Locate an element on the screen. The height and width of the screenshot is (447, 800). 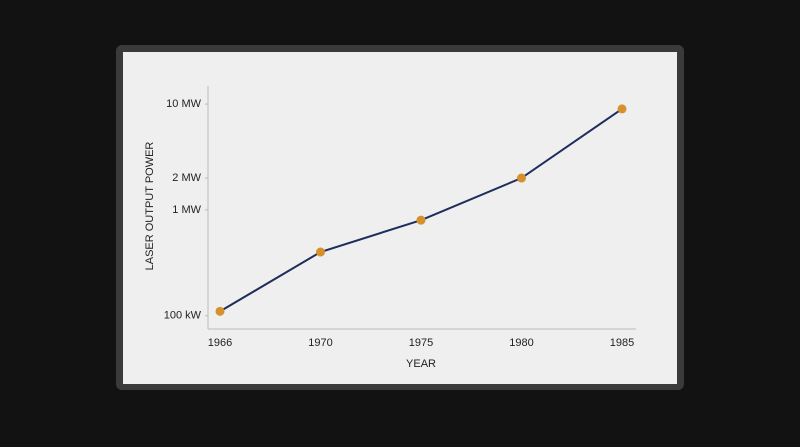
y-tick-label: 10 MW is located at coordinates (183, 104).